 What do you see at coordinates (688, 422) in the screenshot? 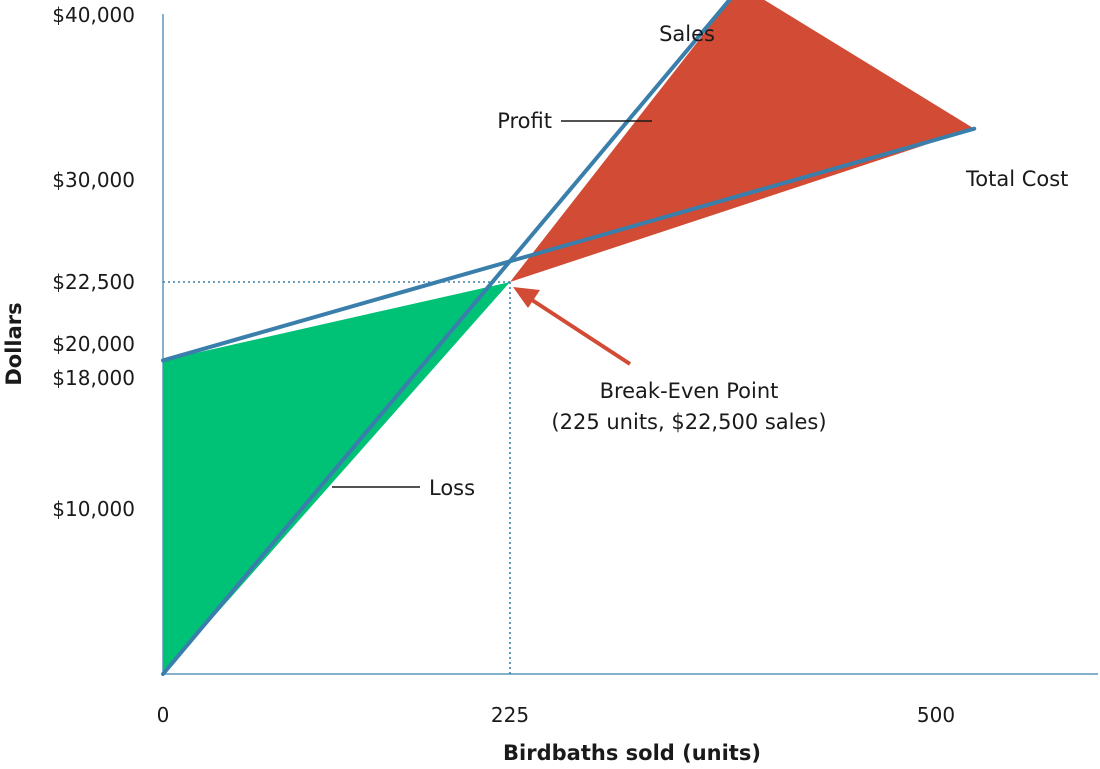
I see `break-even-label-line2: (225 units, $22,500 sales)` at bounding box center [688, 422].